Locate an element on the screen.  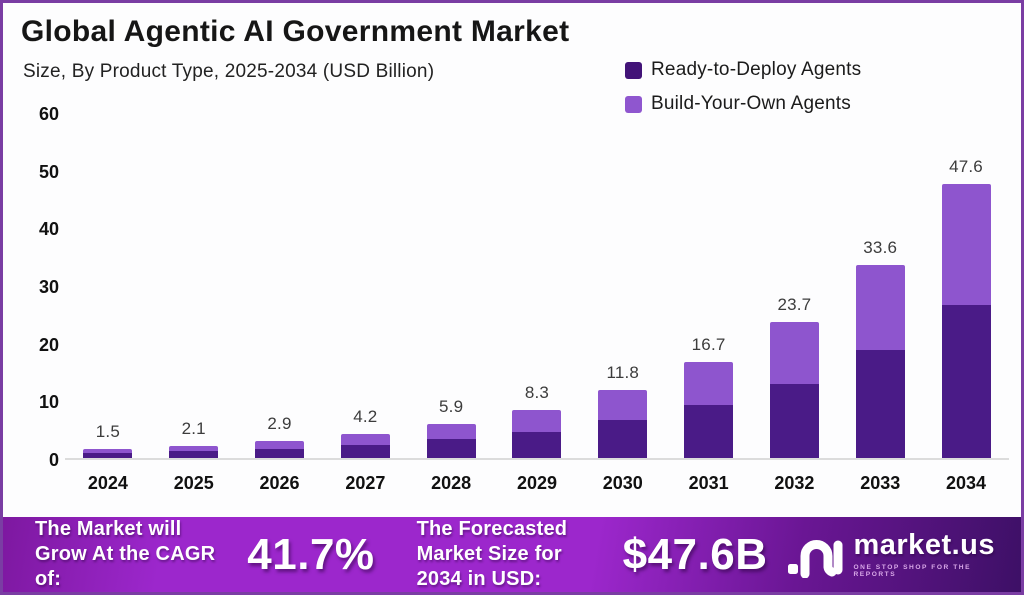
bar-column: 2.1 is located at coordinates (194, 438).